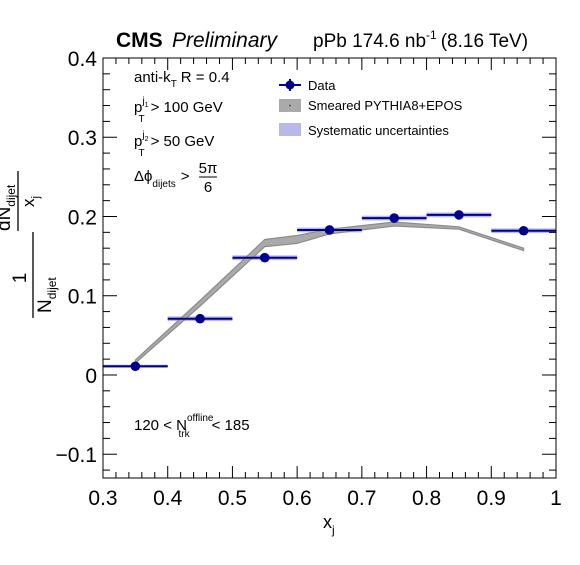  Describe the element at coordinates (82, 297) in the screenshot. I see `y-tick-label: 0.1` at that location.